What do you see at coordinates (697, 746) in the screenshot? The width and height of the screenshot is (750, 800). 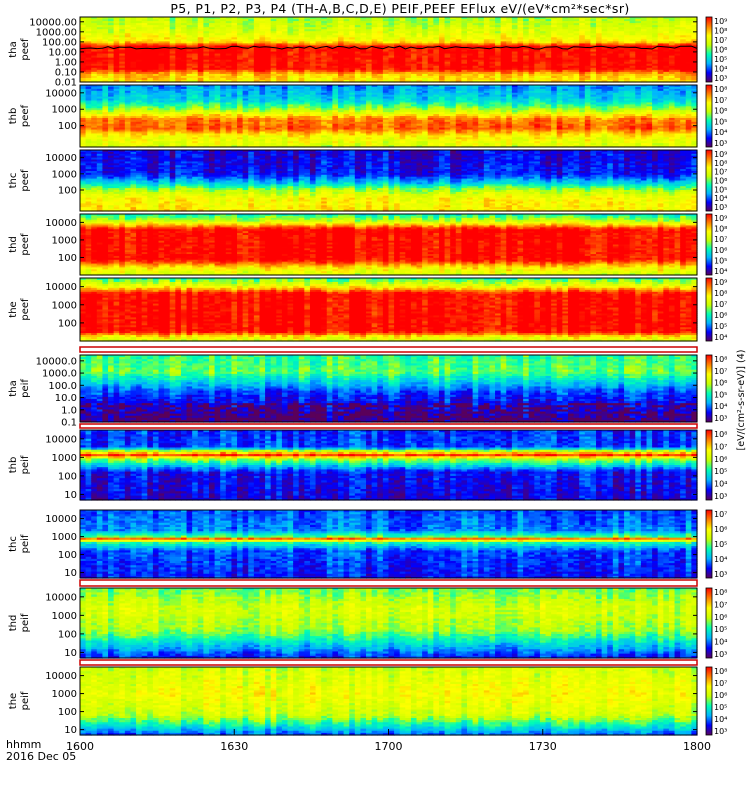 I see `x-tick-label: 1800` at bounding box center [697, 746].